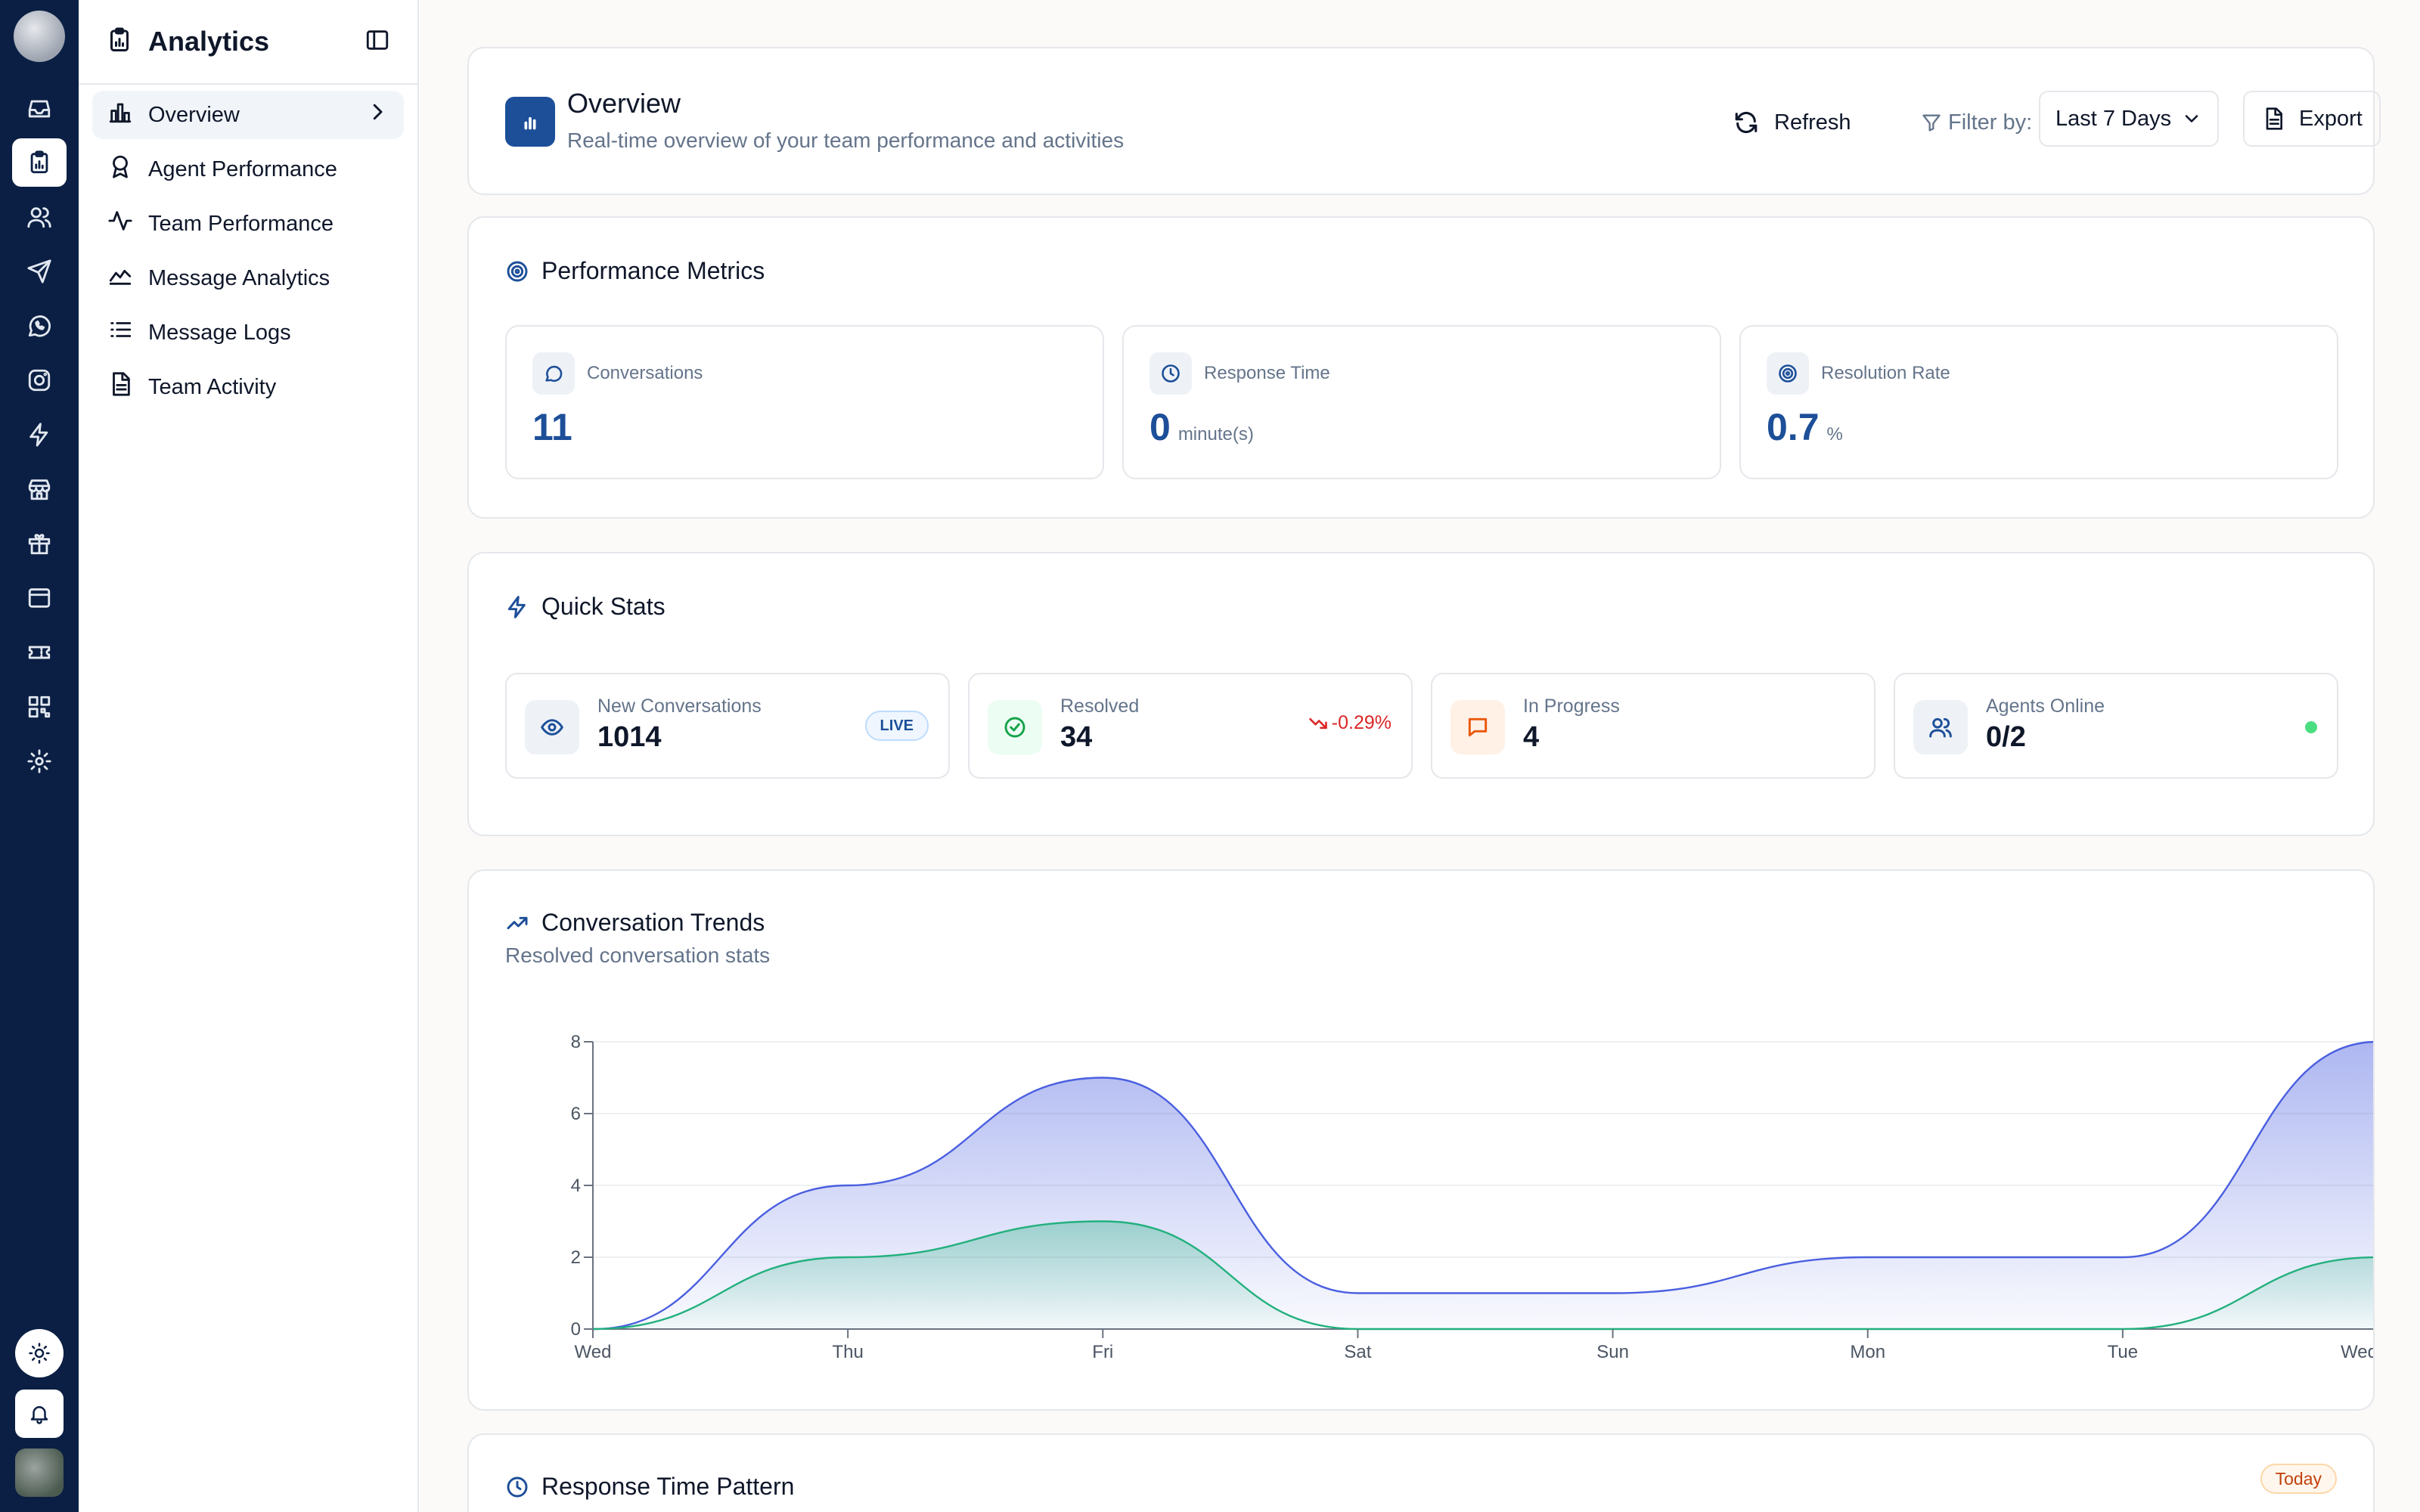  I want to click on list-icon, so click(120, 333).